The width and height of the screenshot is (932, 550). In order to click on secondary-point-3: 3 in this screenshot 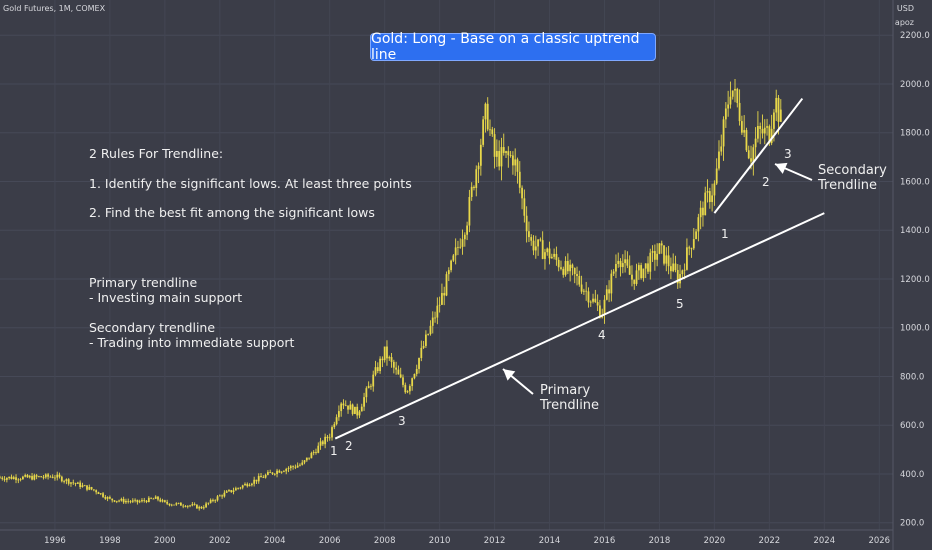, I will do `click(788, 154)`.